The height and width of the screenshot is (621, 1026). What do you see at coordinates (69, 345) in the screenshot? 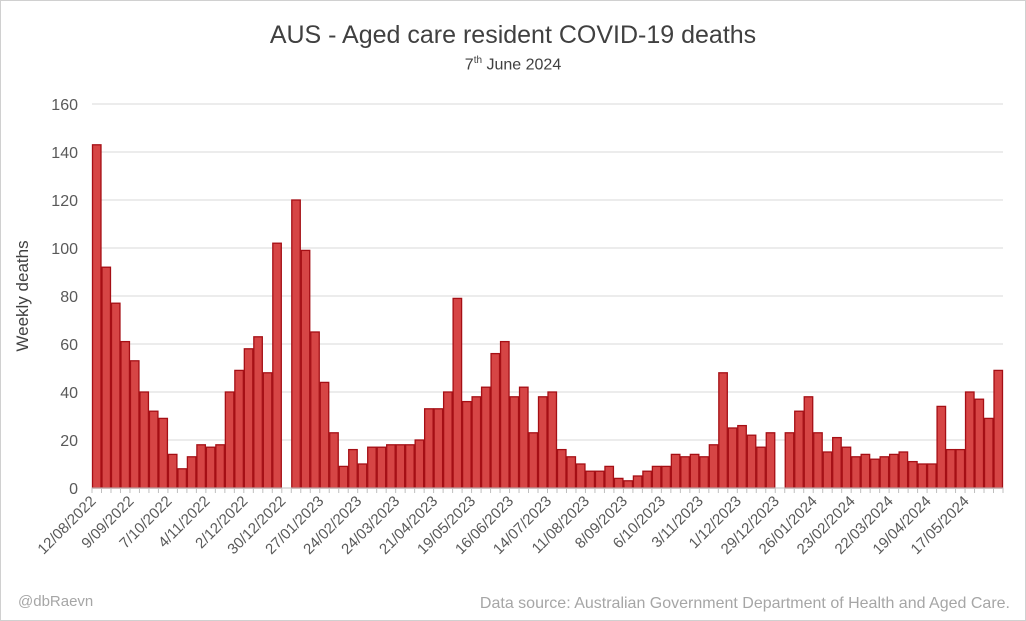
I see `y-tick-label: 60` at bounding box center [69, 345].